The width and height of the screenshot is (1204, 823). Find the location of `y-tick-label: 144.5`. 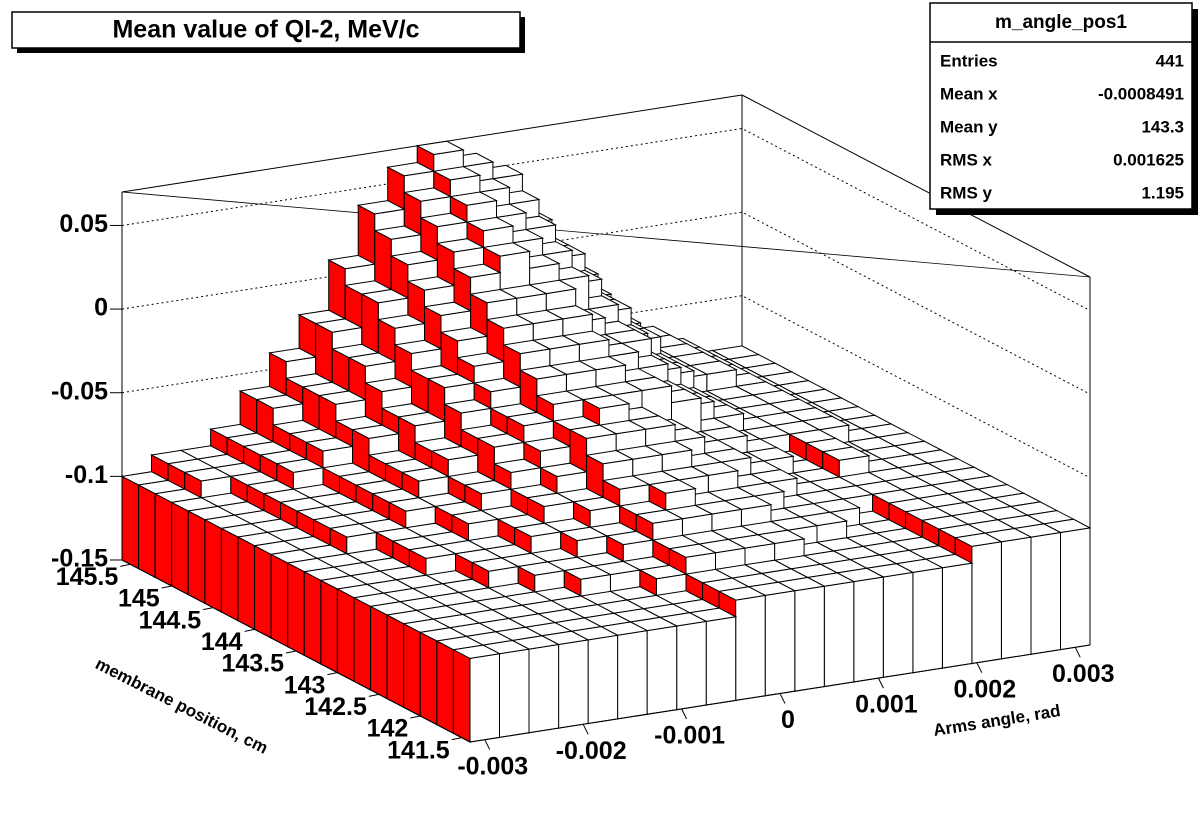

y-tick-label: 144.5 is located at coordinates (170, 620).